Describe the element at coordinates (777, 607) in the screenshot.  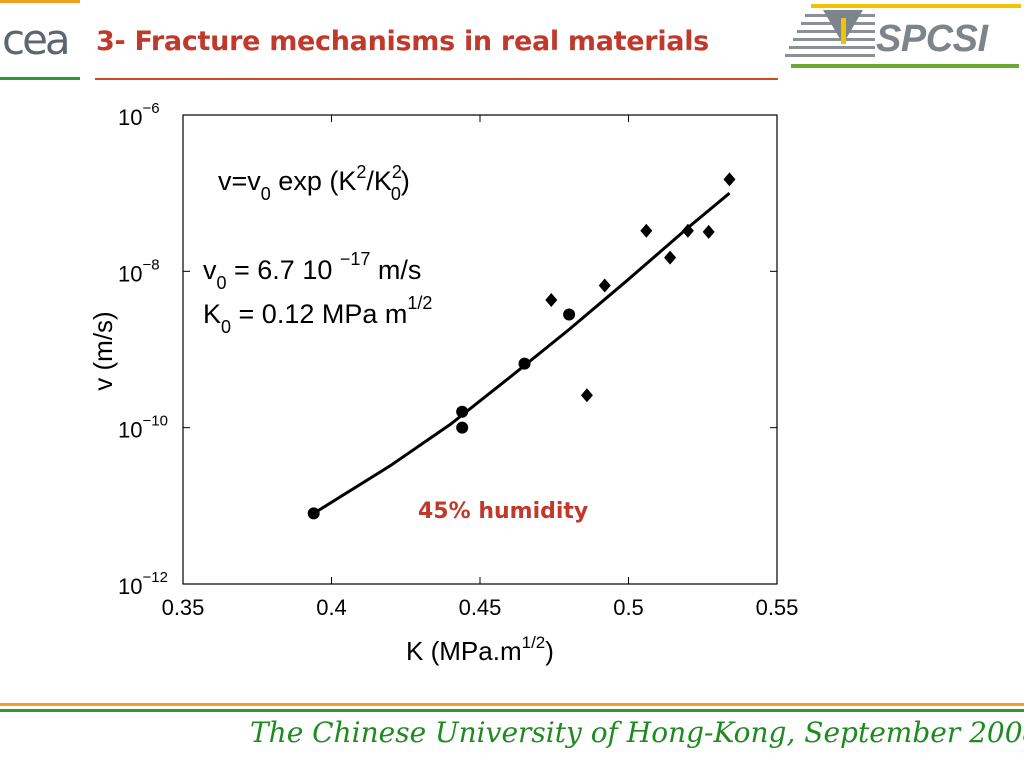
I see `x-tick-label: 0.55` at that location.